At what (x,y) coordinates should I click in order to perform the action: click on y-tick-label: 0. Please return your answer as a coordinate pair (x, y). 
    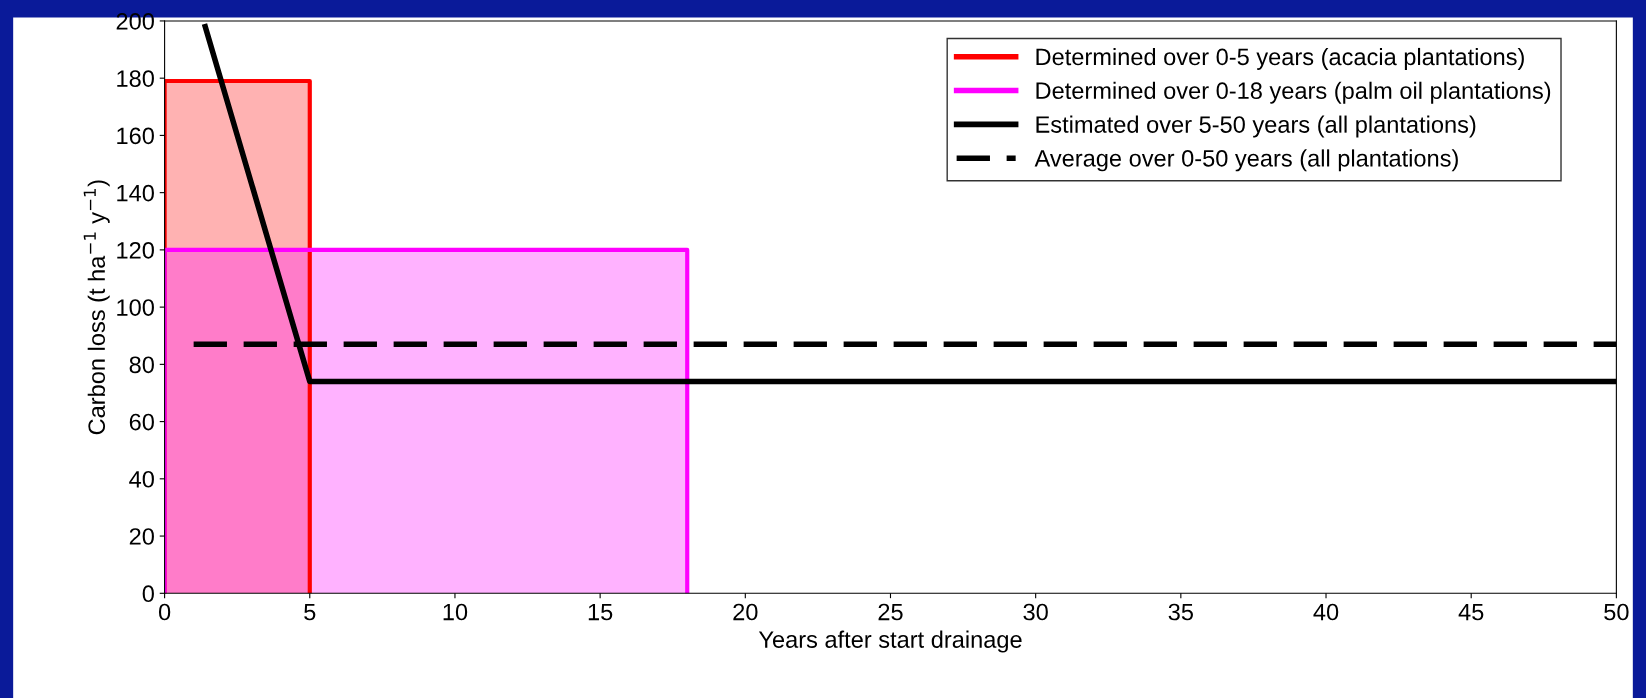
    Looking at the image, I should click on (148, 594).